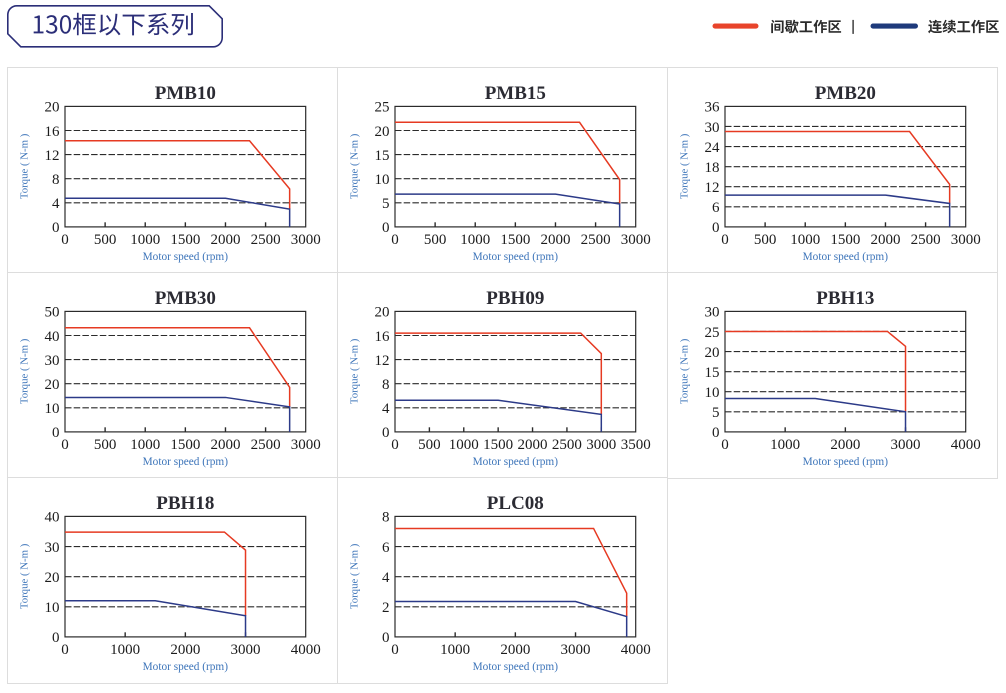 The width and height of the screenshot is (1006, 693). What do you see at coordinates (52, 313) in the screenshot?
I see `svg-text: 50` at bounding box center [52, 313].